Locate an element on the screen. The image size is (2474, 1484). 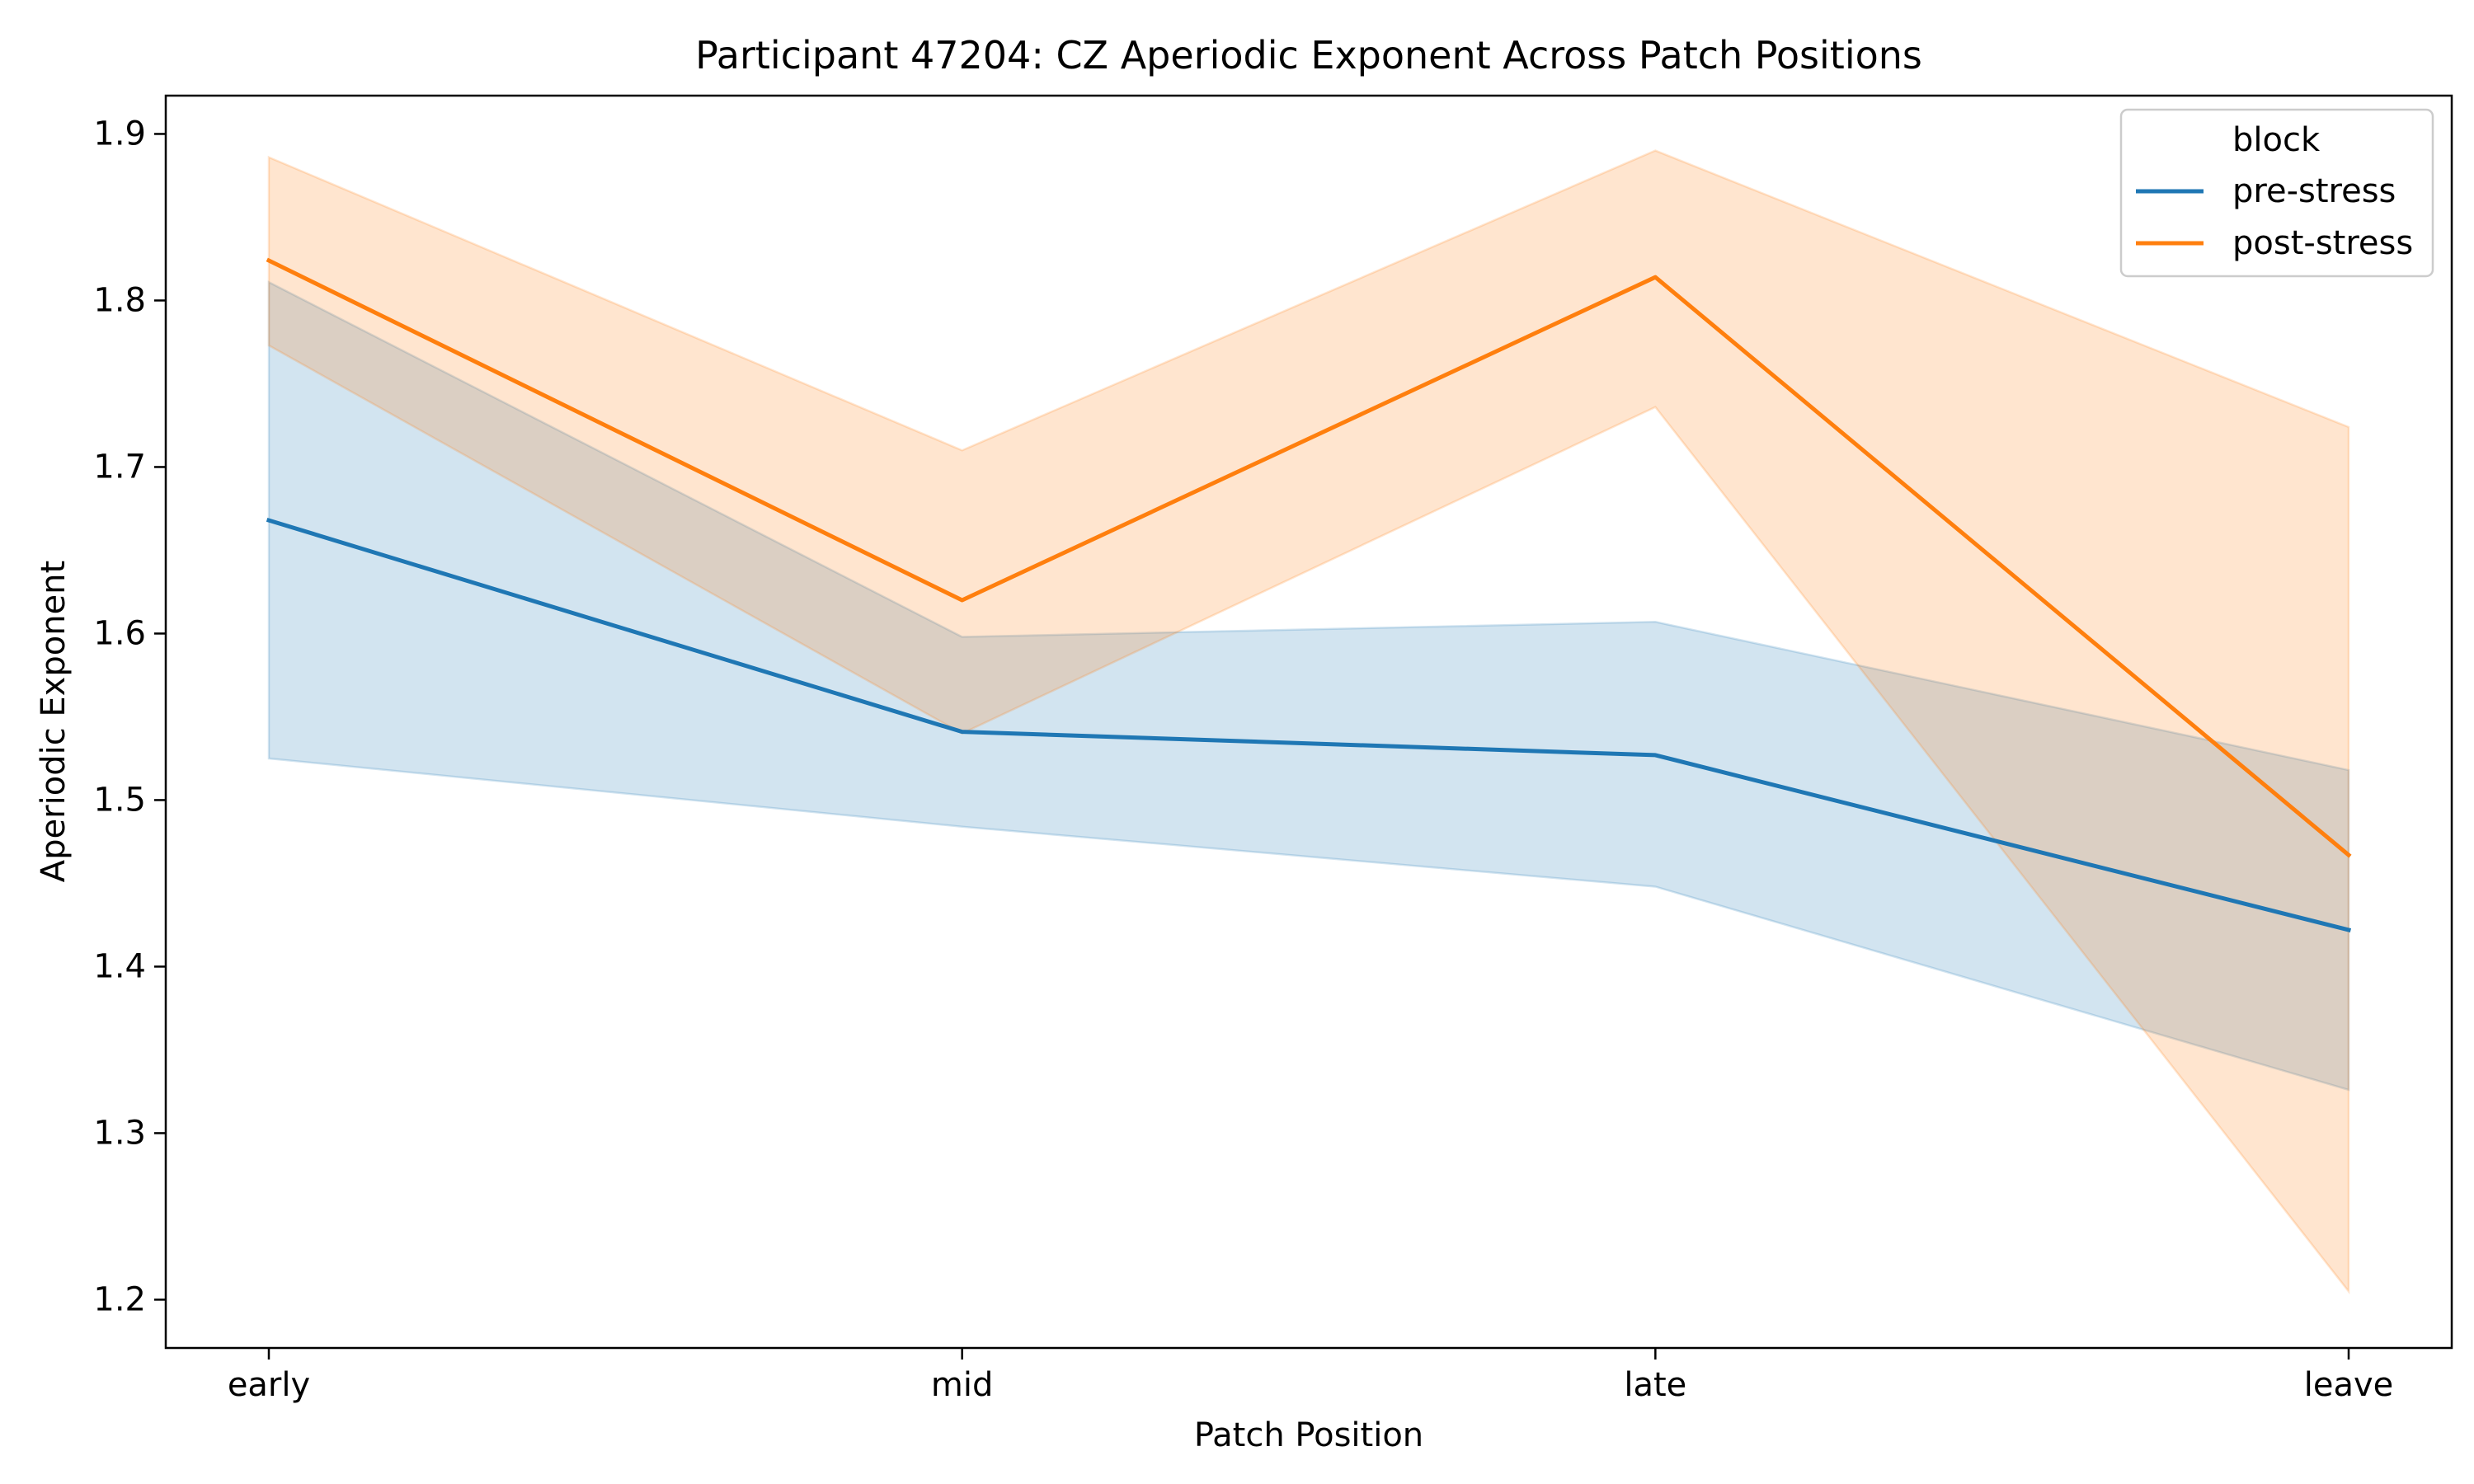
legend-label: pre-stress is located at coordinates (2314, 191).